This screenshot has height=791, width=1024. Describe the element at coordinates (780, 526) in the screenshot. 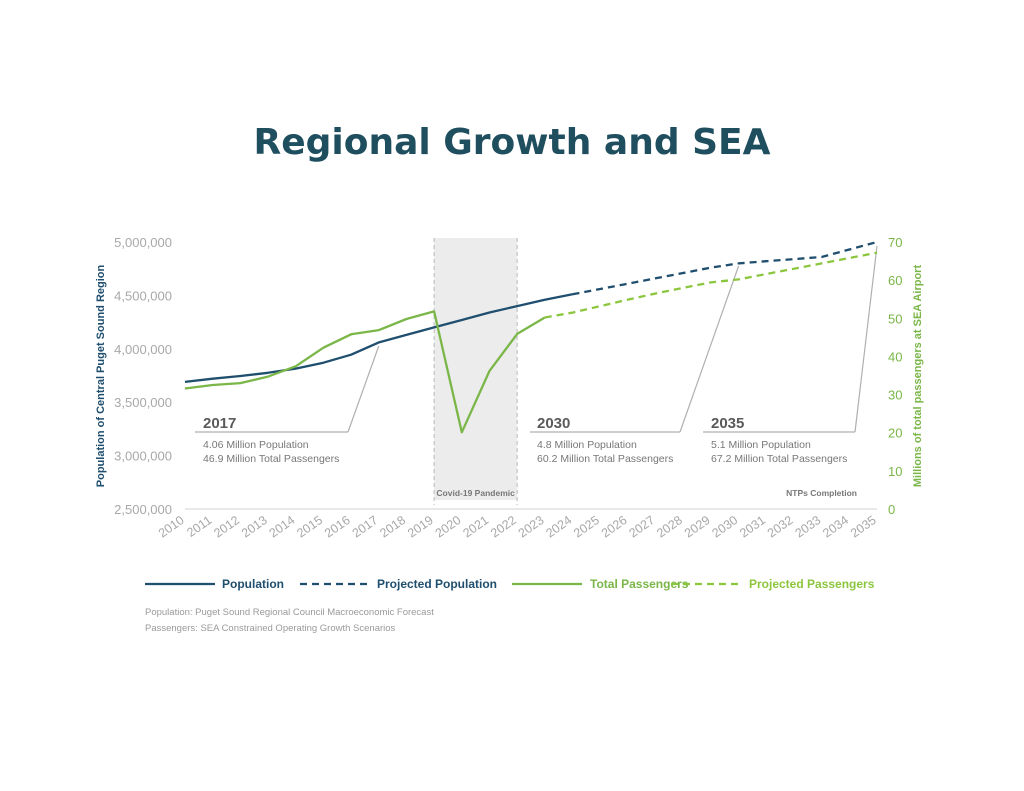

I see `x-tick-label: 2032` at that location.